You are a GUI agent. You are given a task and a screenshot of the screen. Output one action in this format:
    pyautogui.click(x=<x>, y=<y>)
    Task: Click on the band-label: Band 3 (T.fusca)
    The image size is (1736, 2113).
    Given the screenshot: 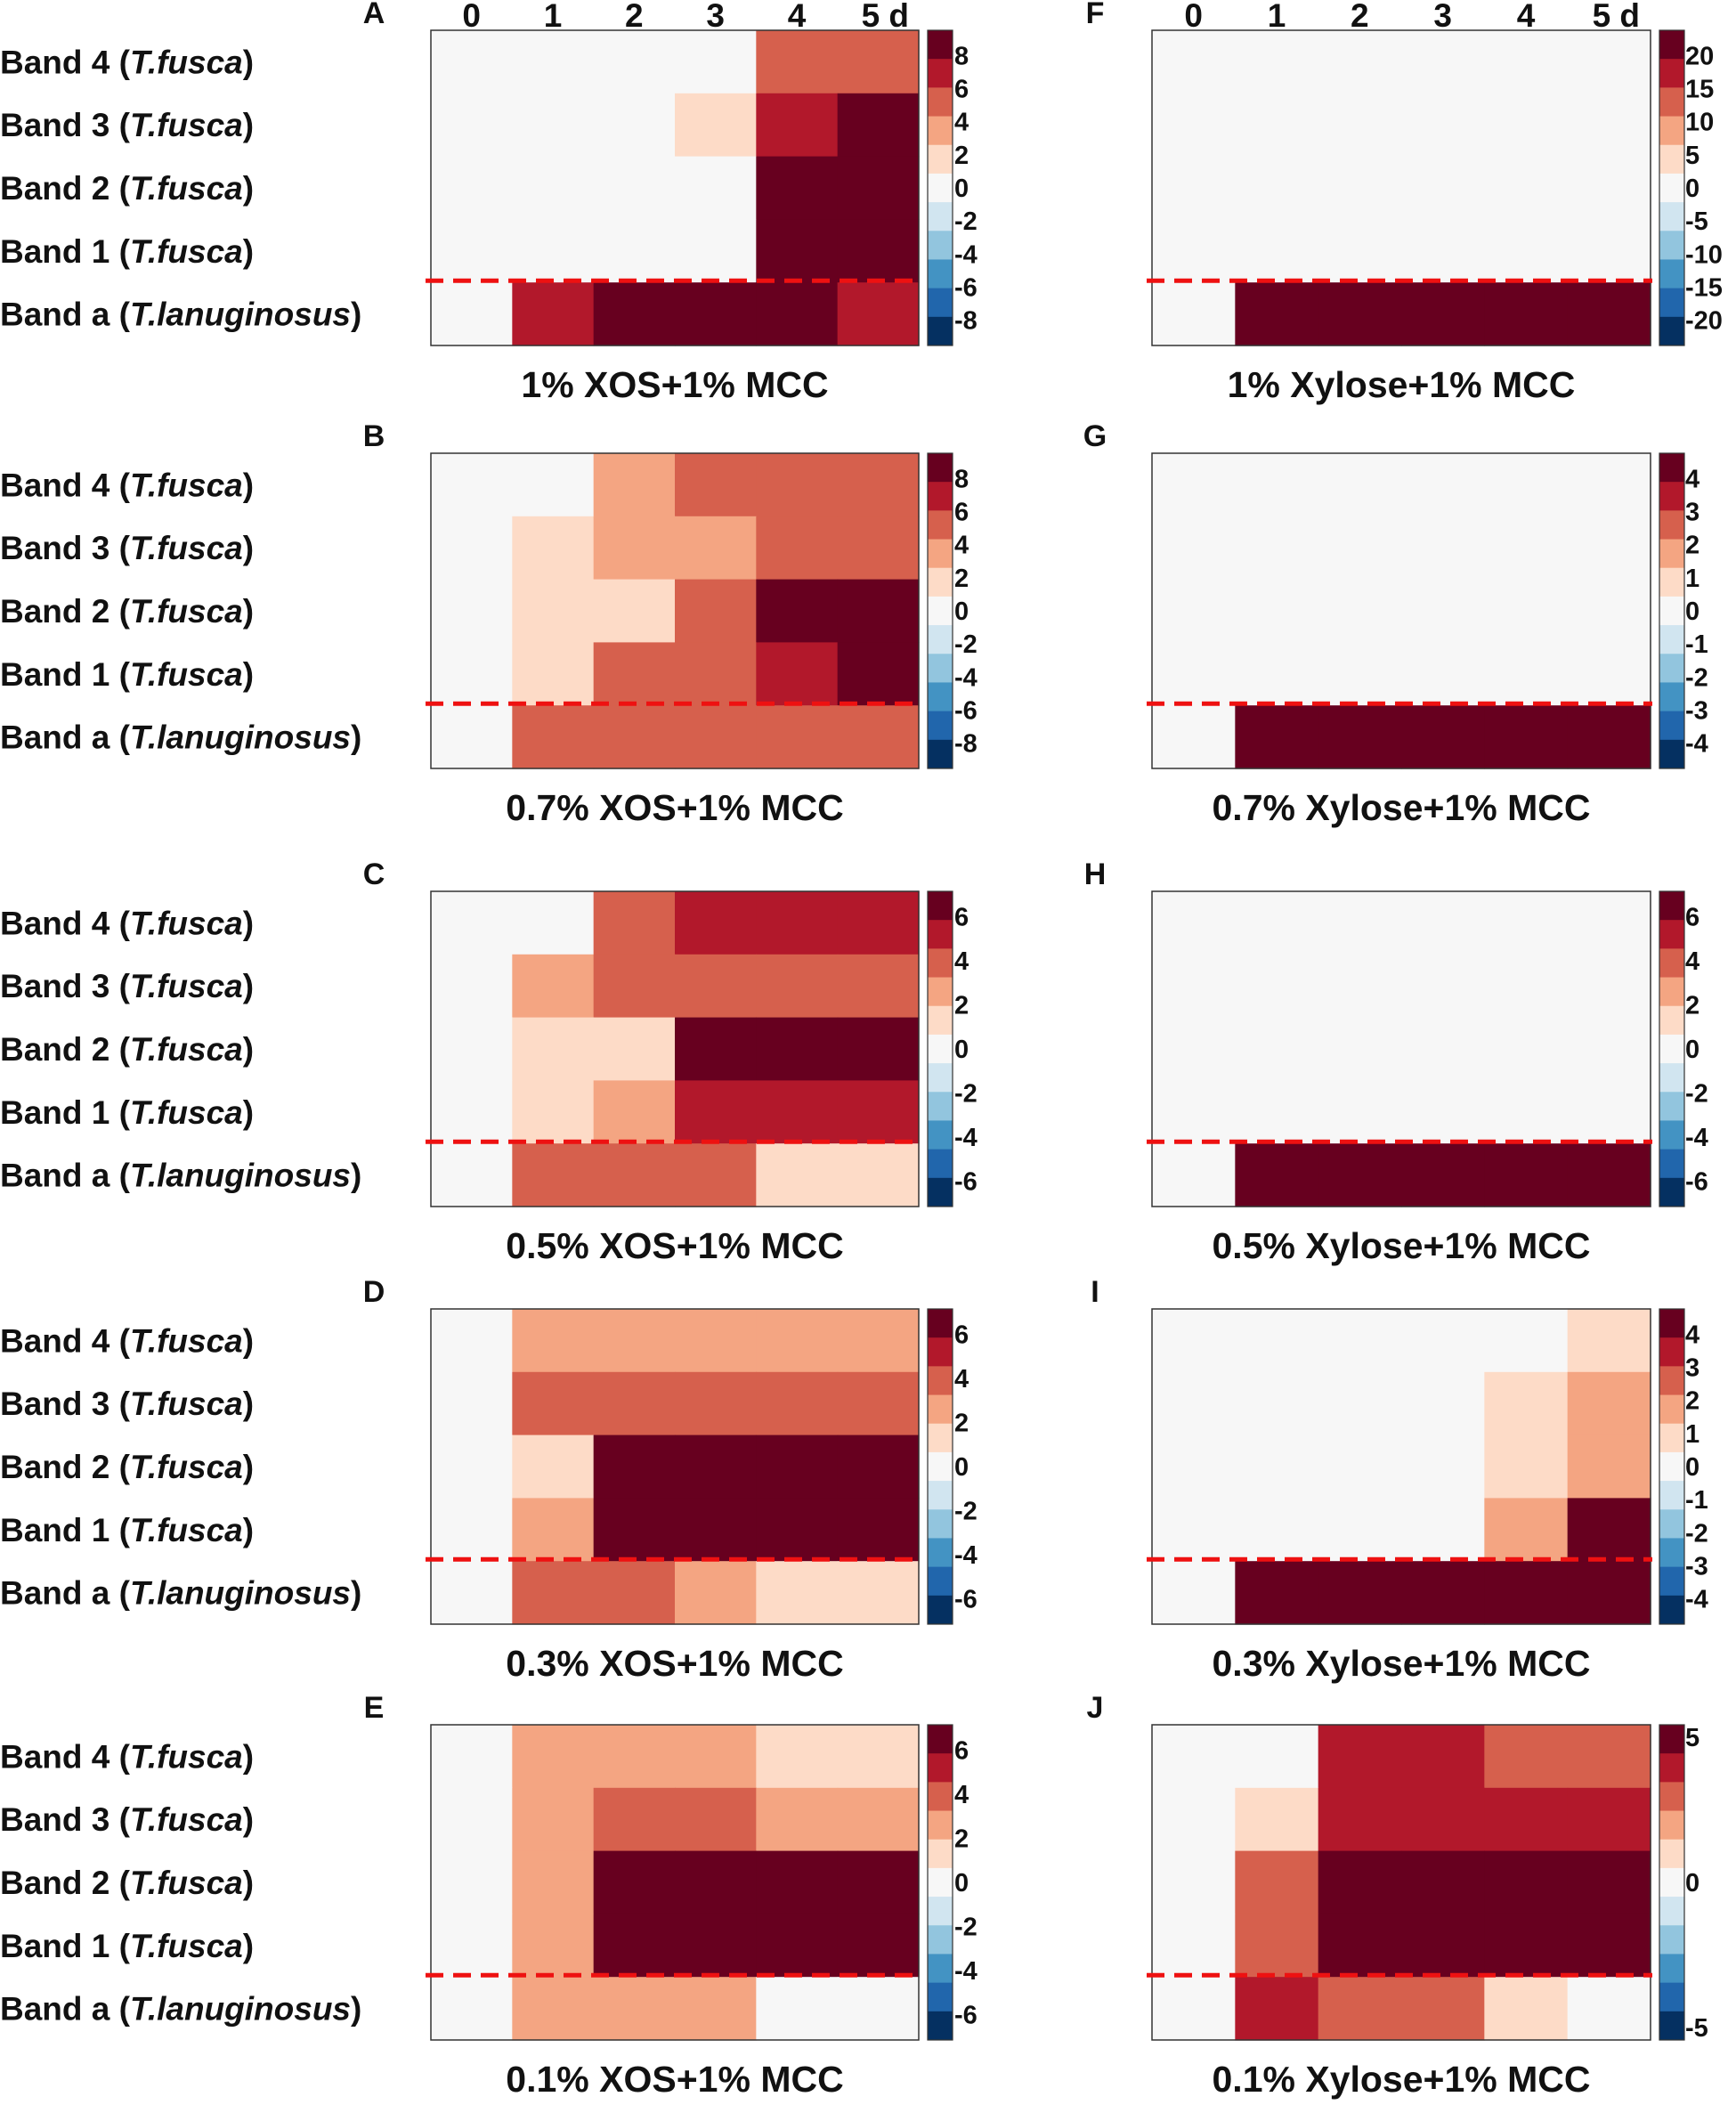 What is the action you would take?
    pyautogui.click(x=127, y=1404)
    